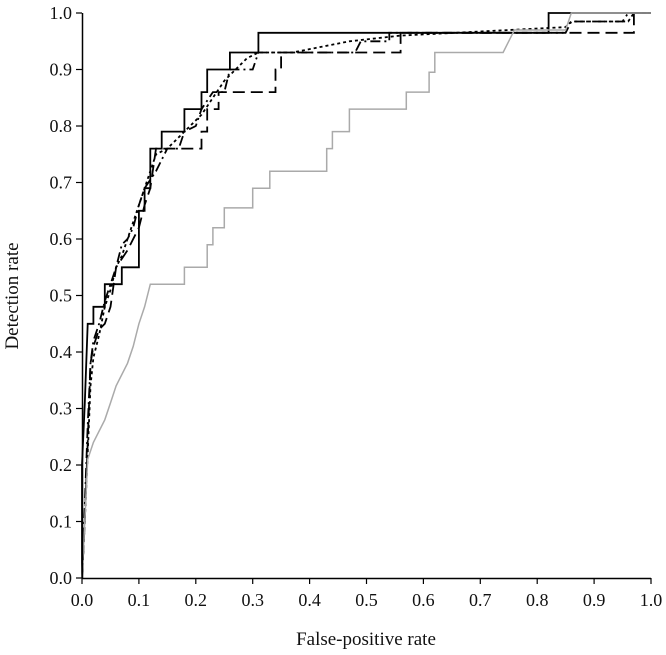  What do you see at coordinates (61, 126) in the screenshot?
I see `y-tick-label: 0.8` at bounding box center [61, 126].